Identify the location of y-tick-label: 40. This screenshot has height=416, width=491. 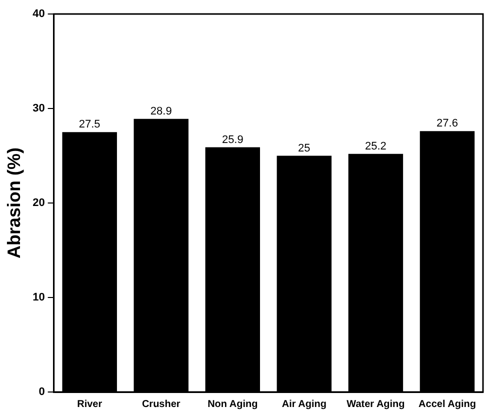
(38, 14).